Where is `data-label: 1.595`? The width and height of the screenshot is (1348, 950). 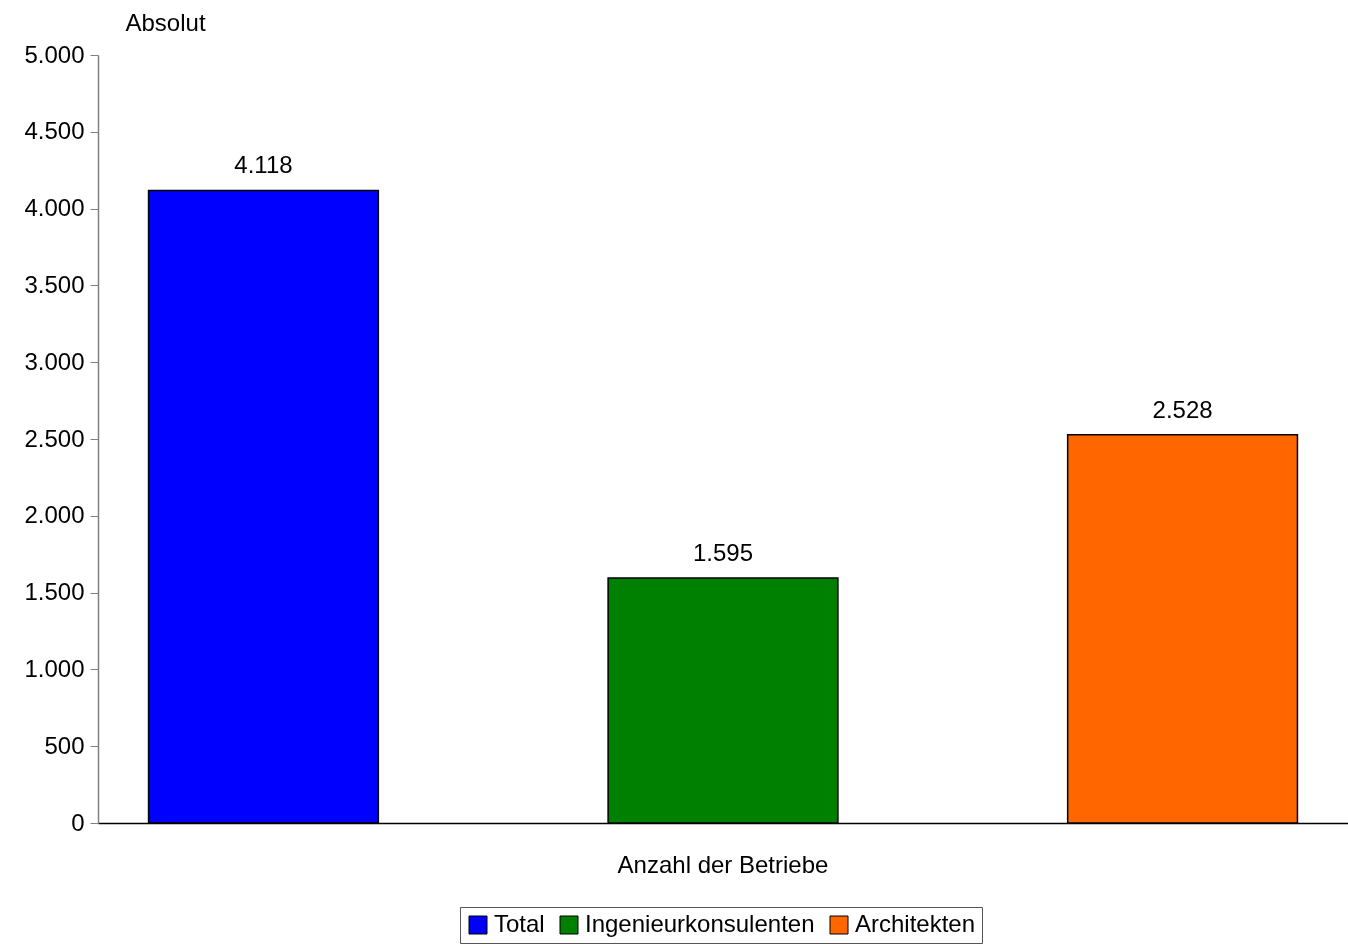 data-label: 1.595 is located at coordinates (723, 553).